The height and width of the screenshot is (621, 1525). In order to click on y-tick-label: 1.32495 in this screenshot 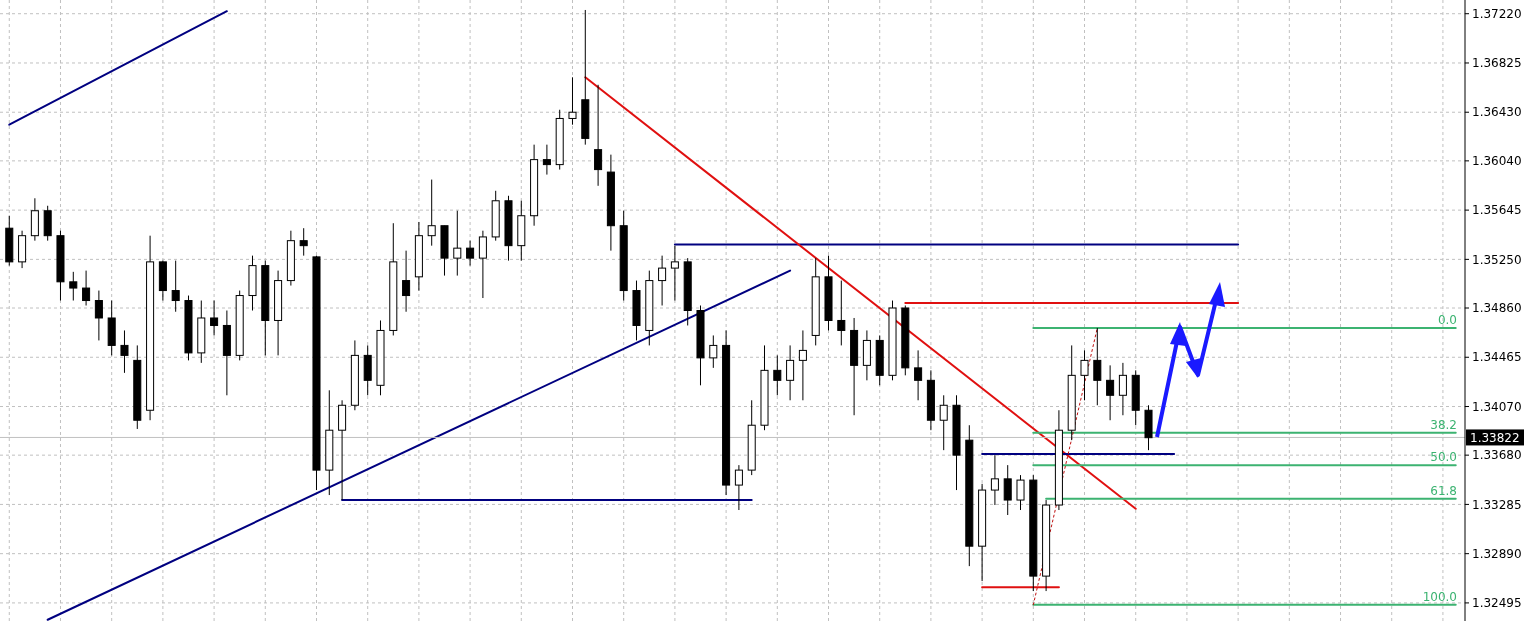, I will do `click(1497, 603)`.